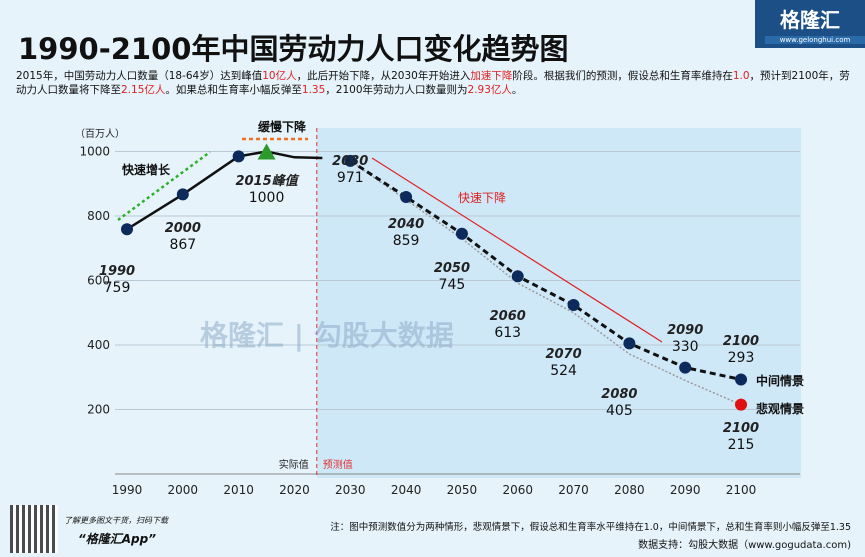  I want to click on point-value-label: 524, so click(563, 371).